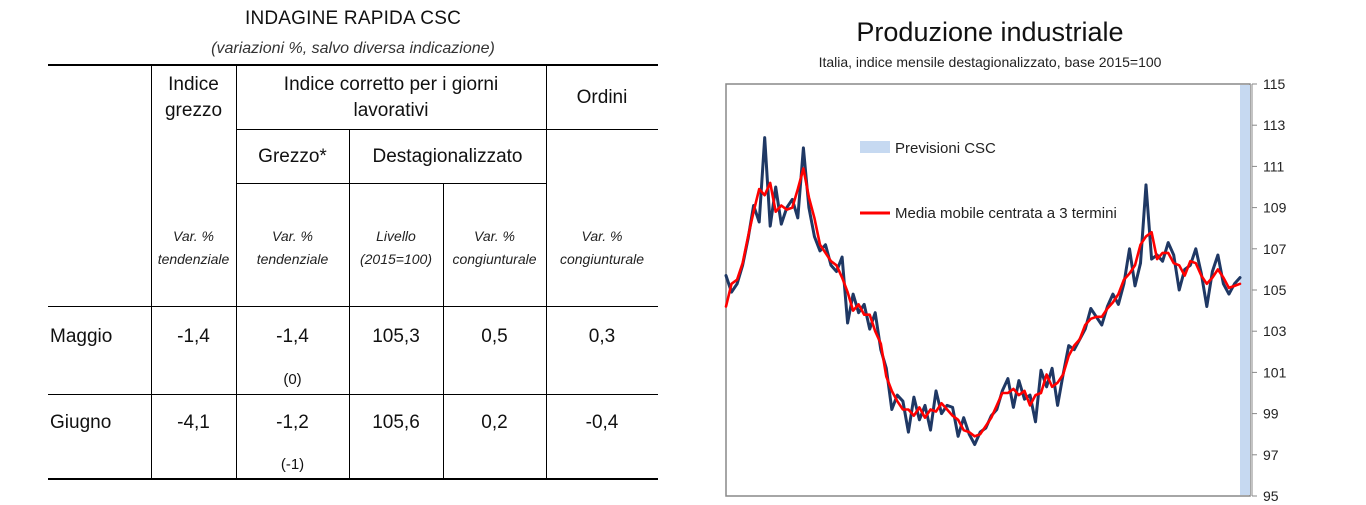 This screenshot has width=1366, height=505. What do you see at coordinates (494, 336) in the screenshot?
I see `cell-maggio-col-4: 0,5` at bounding box center [494, 336].